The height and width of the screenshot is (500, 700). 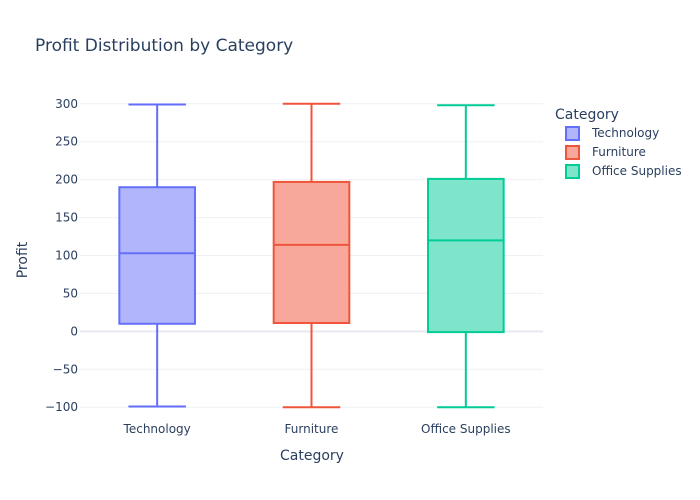 What do you see at coordinates (164, 46) in the screenshot?
I see `chart-title: Profit Distribution by Category` at bounding box center [164, 46].